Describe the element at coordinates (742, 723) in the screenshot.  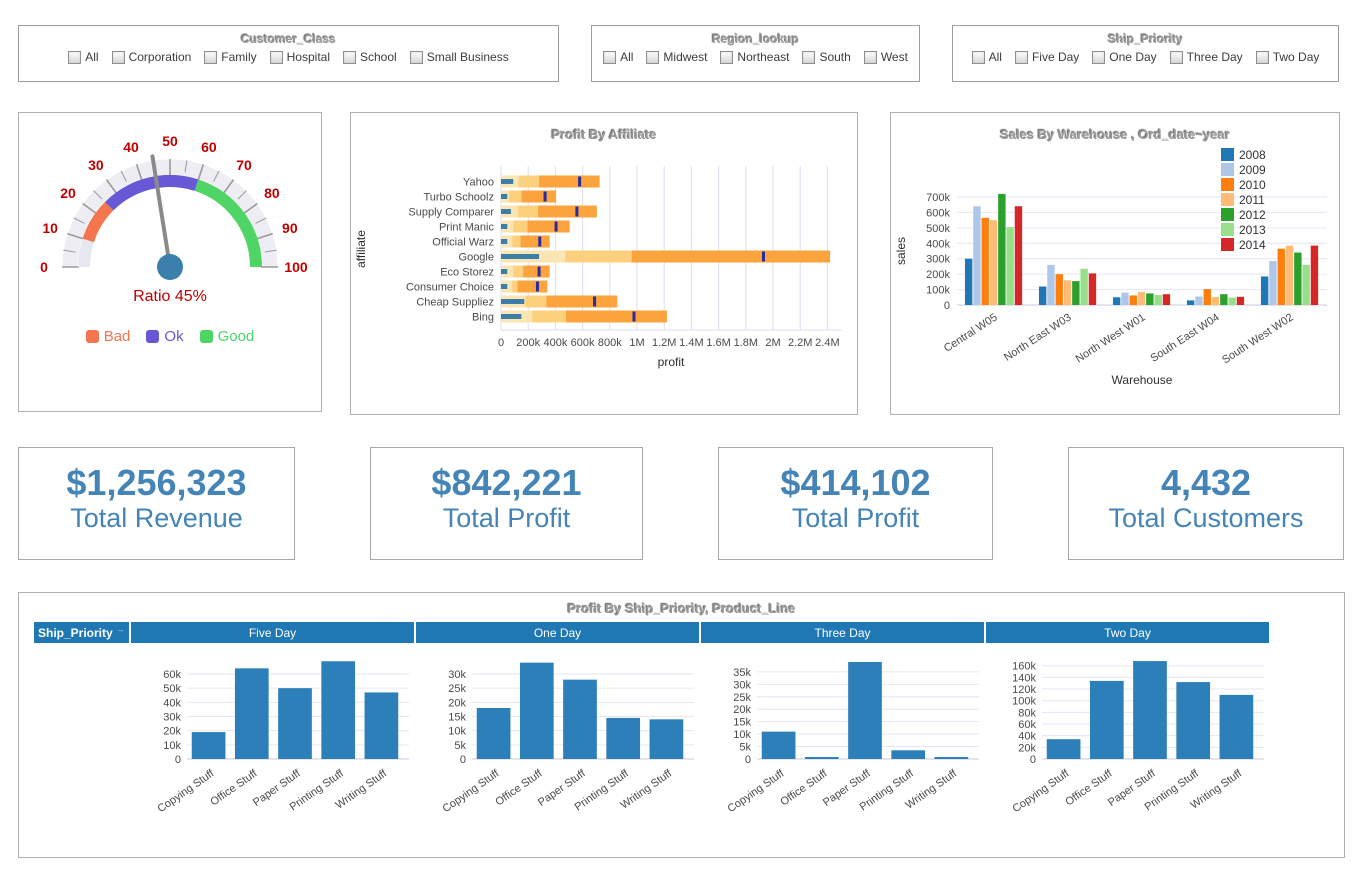
I see `svg-text: 15k` at that location.